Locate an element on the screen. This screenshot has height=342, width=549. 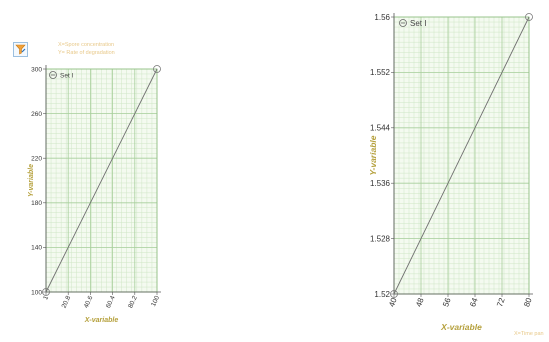
x-tick-label: 100 is located at coordinates (155, 301).